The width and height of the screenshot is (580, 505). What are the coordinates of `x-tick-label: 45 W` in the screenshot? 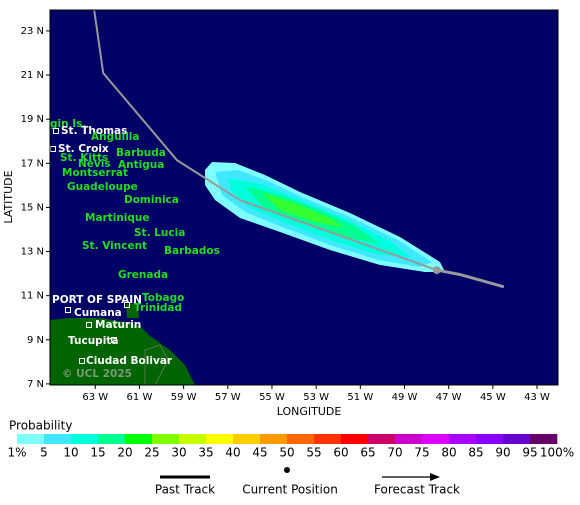 It's located at (493, 397).